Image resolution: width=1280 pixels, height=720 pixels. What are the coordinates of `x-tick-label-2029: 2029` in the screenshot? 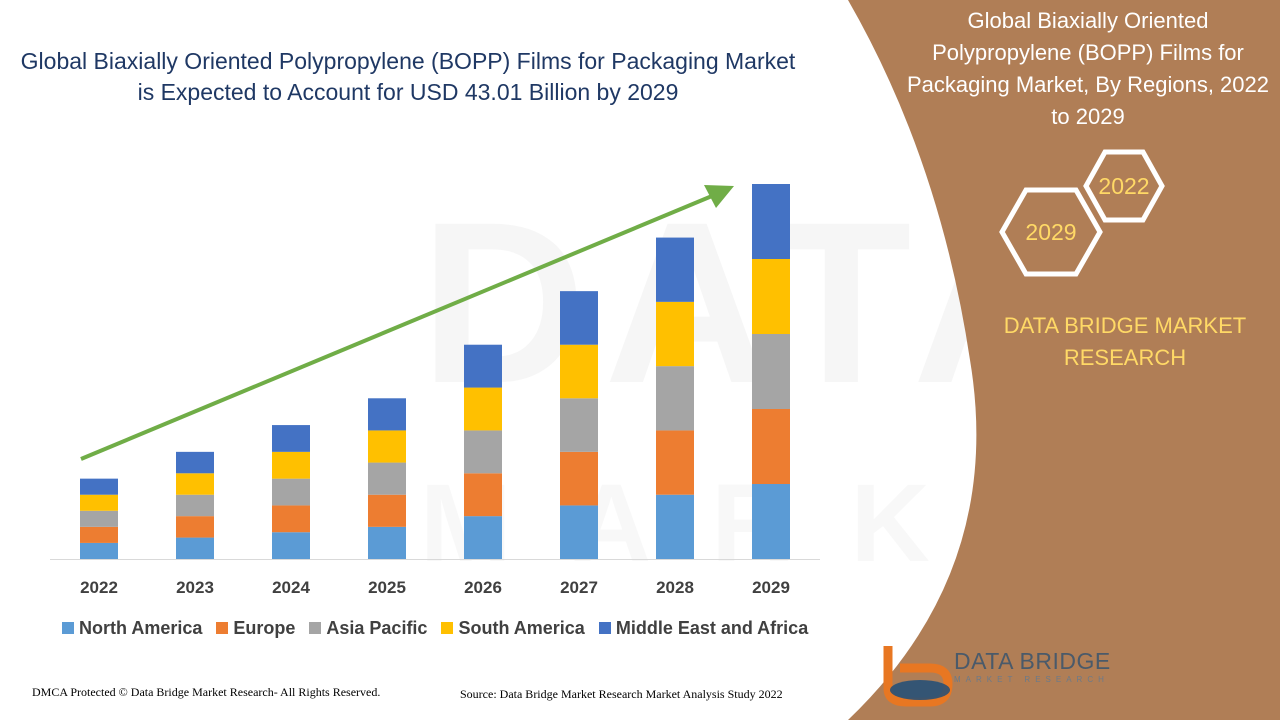 It's located at (771, 587).